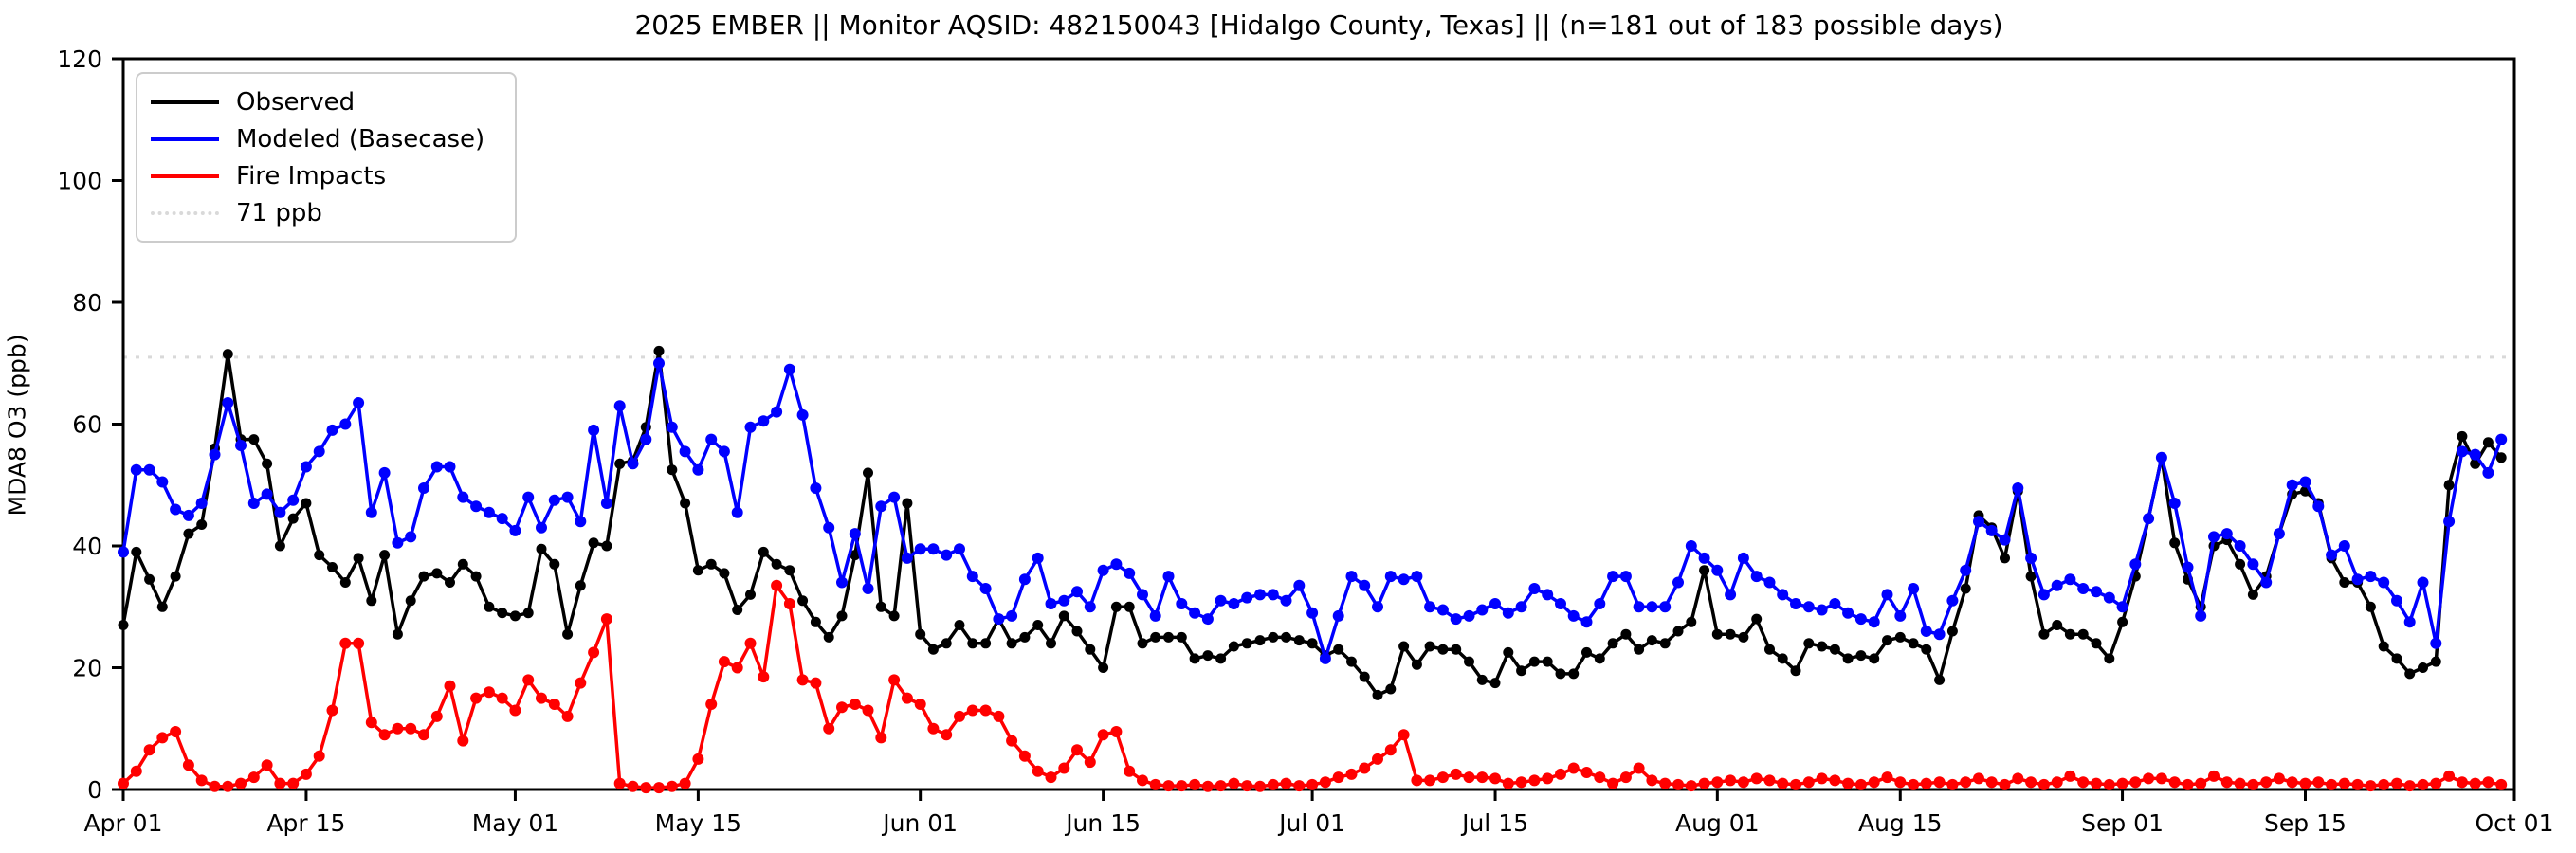 The height and width of the screenshot is (853, 2576). Describe the element at coordinates (87, 668) in the screenshot. I see `y-tick-label: 20` at that location.